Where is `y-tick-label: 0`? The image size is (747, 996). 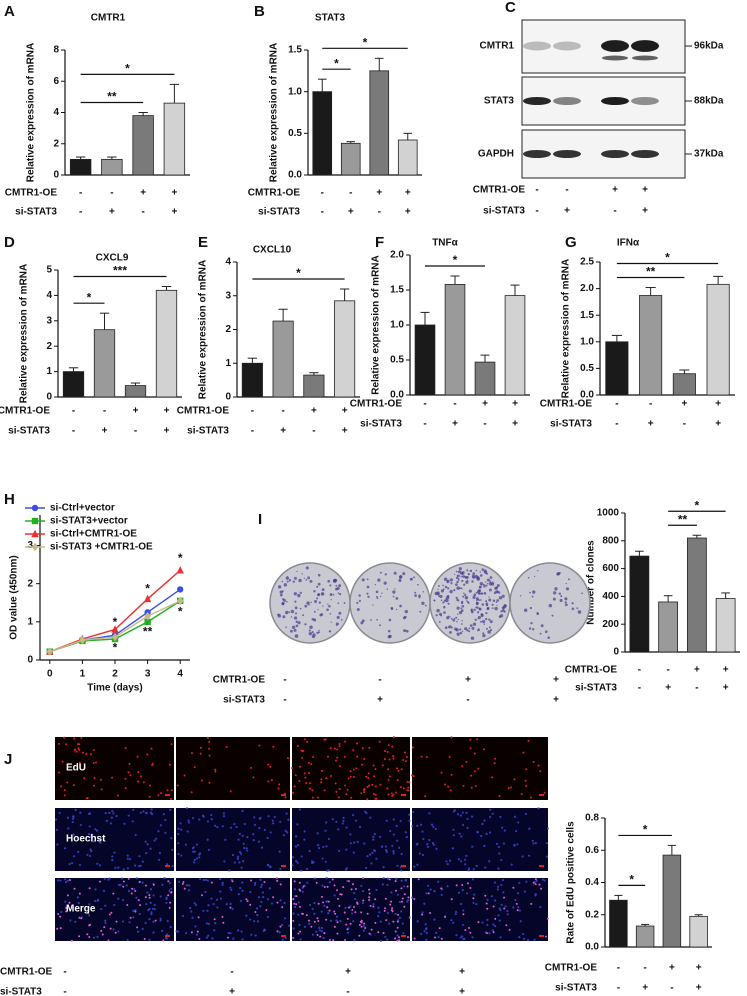
y-tick-label: 0 is located at coordinates (616, 652).